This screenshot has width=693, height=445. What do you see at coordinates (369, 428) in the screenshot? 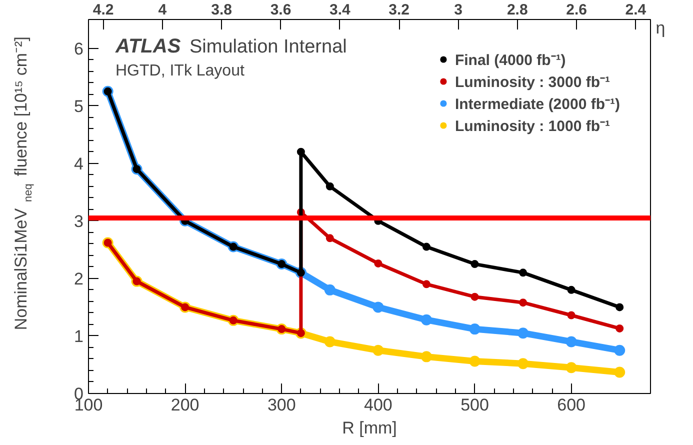
I see `x-axis-title: R [mm]` at bounding box center [369, 428].